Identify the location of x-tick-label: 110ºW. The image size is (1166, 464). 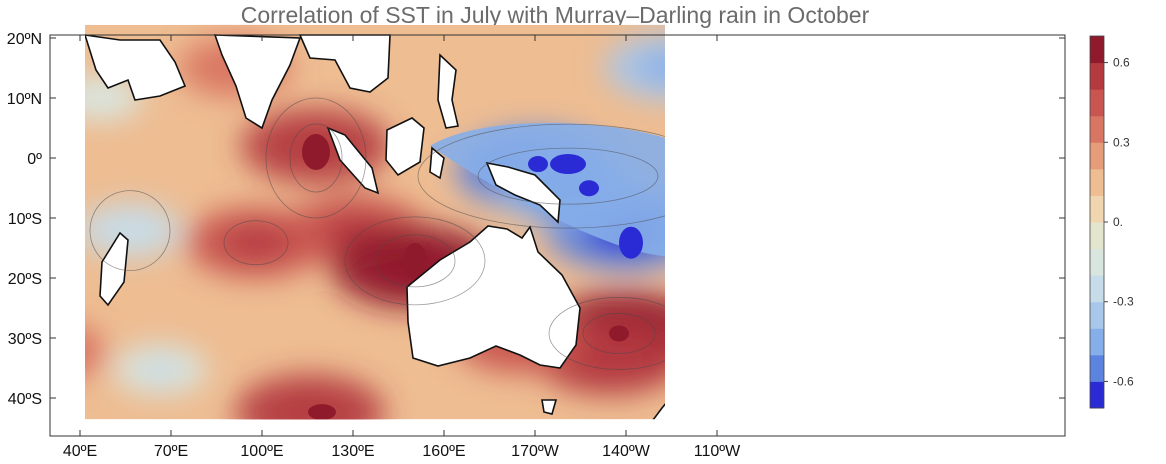
(717, 451).